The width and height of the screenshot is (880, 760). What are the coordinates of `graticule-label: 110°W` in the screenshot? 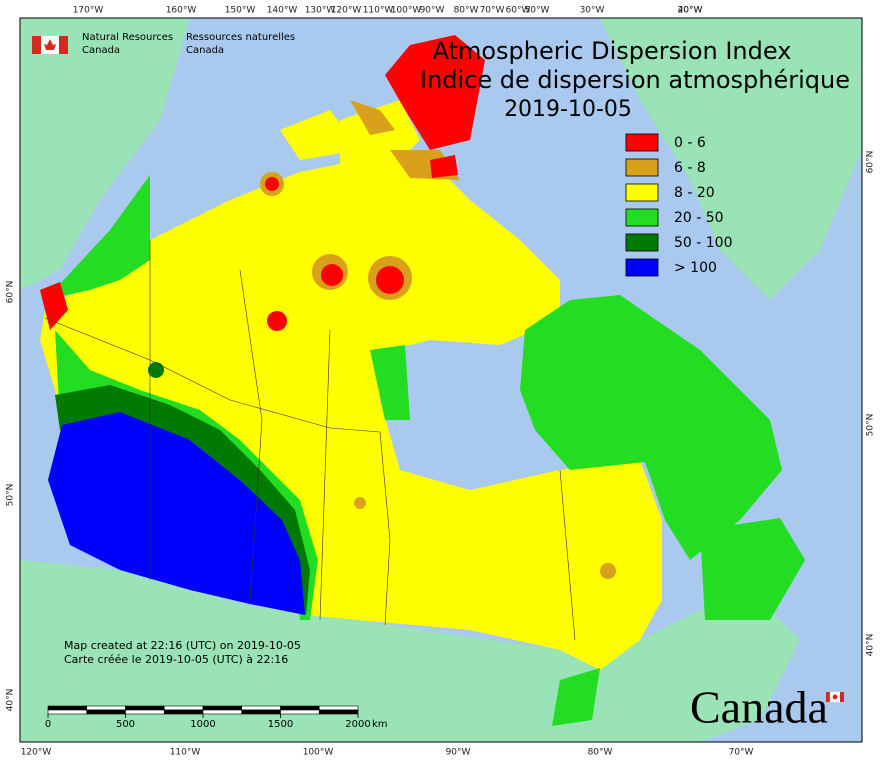 It's located at (378, 11).